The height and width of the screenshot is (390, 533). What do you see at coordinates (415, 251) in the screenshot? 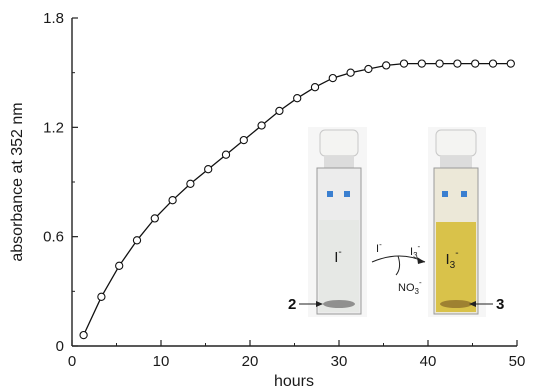
I see `arrow-product-label: I3-` at bounding box center [415, 251].